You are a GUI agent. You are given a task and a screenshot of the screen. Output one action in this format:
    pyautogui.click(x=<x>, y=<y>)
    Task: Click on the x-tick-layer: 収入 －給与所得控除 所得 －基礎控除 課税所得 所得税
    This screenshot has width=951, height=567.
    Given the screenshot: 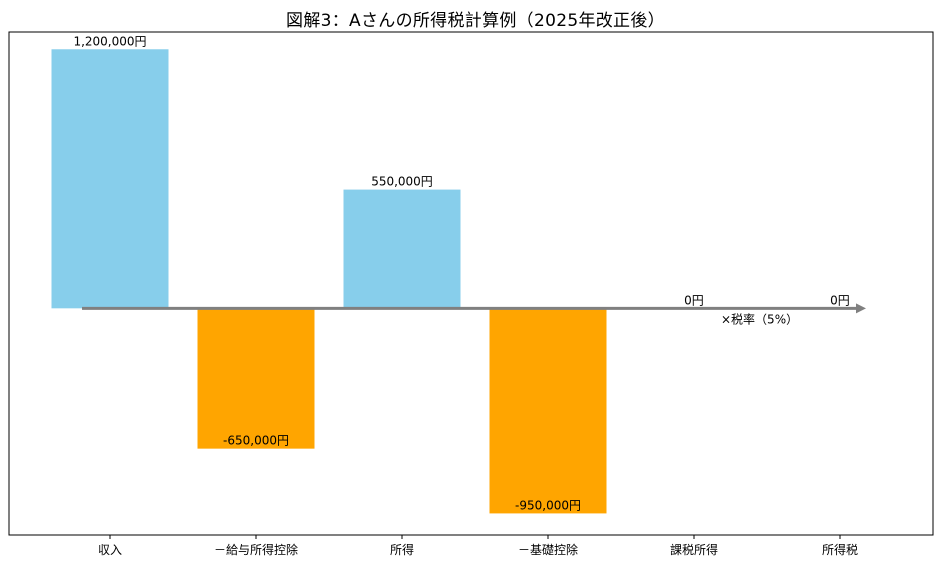 What is the action you would take?
    pyautogui.click(x=478, y=546)
    